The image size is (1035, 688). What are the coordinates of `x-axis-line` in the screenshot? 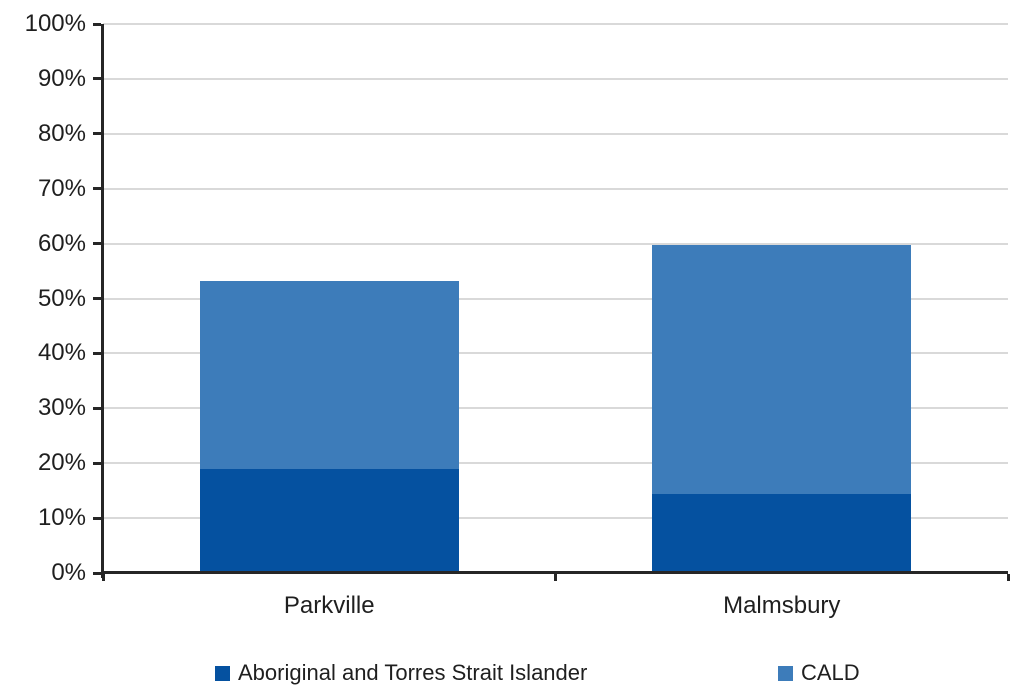 It's located at (554, 572).